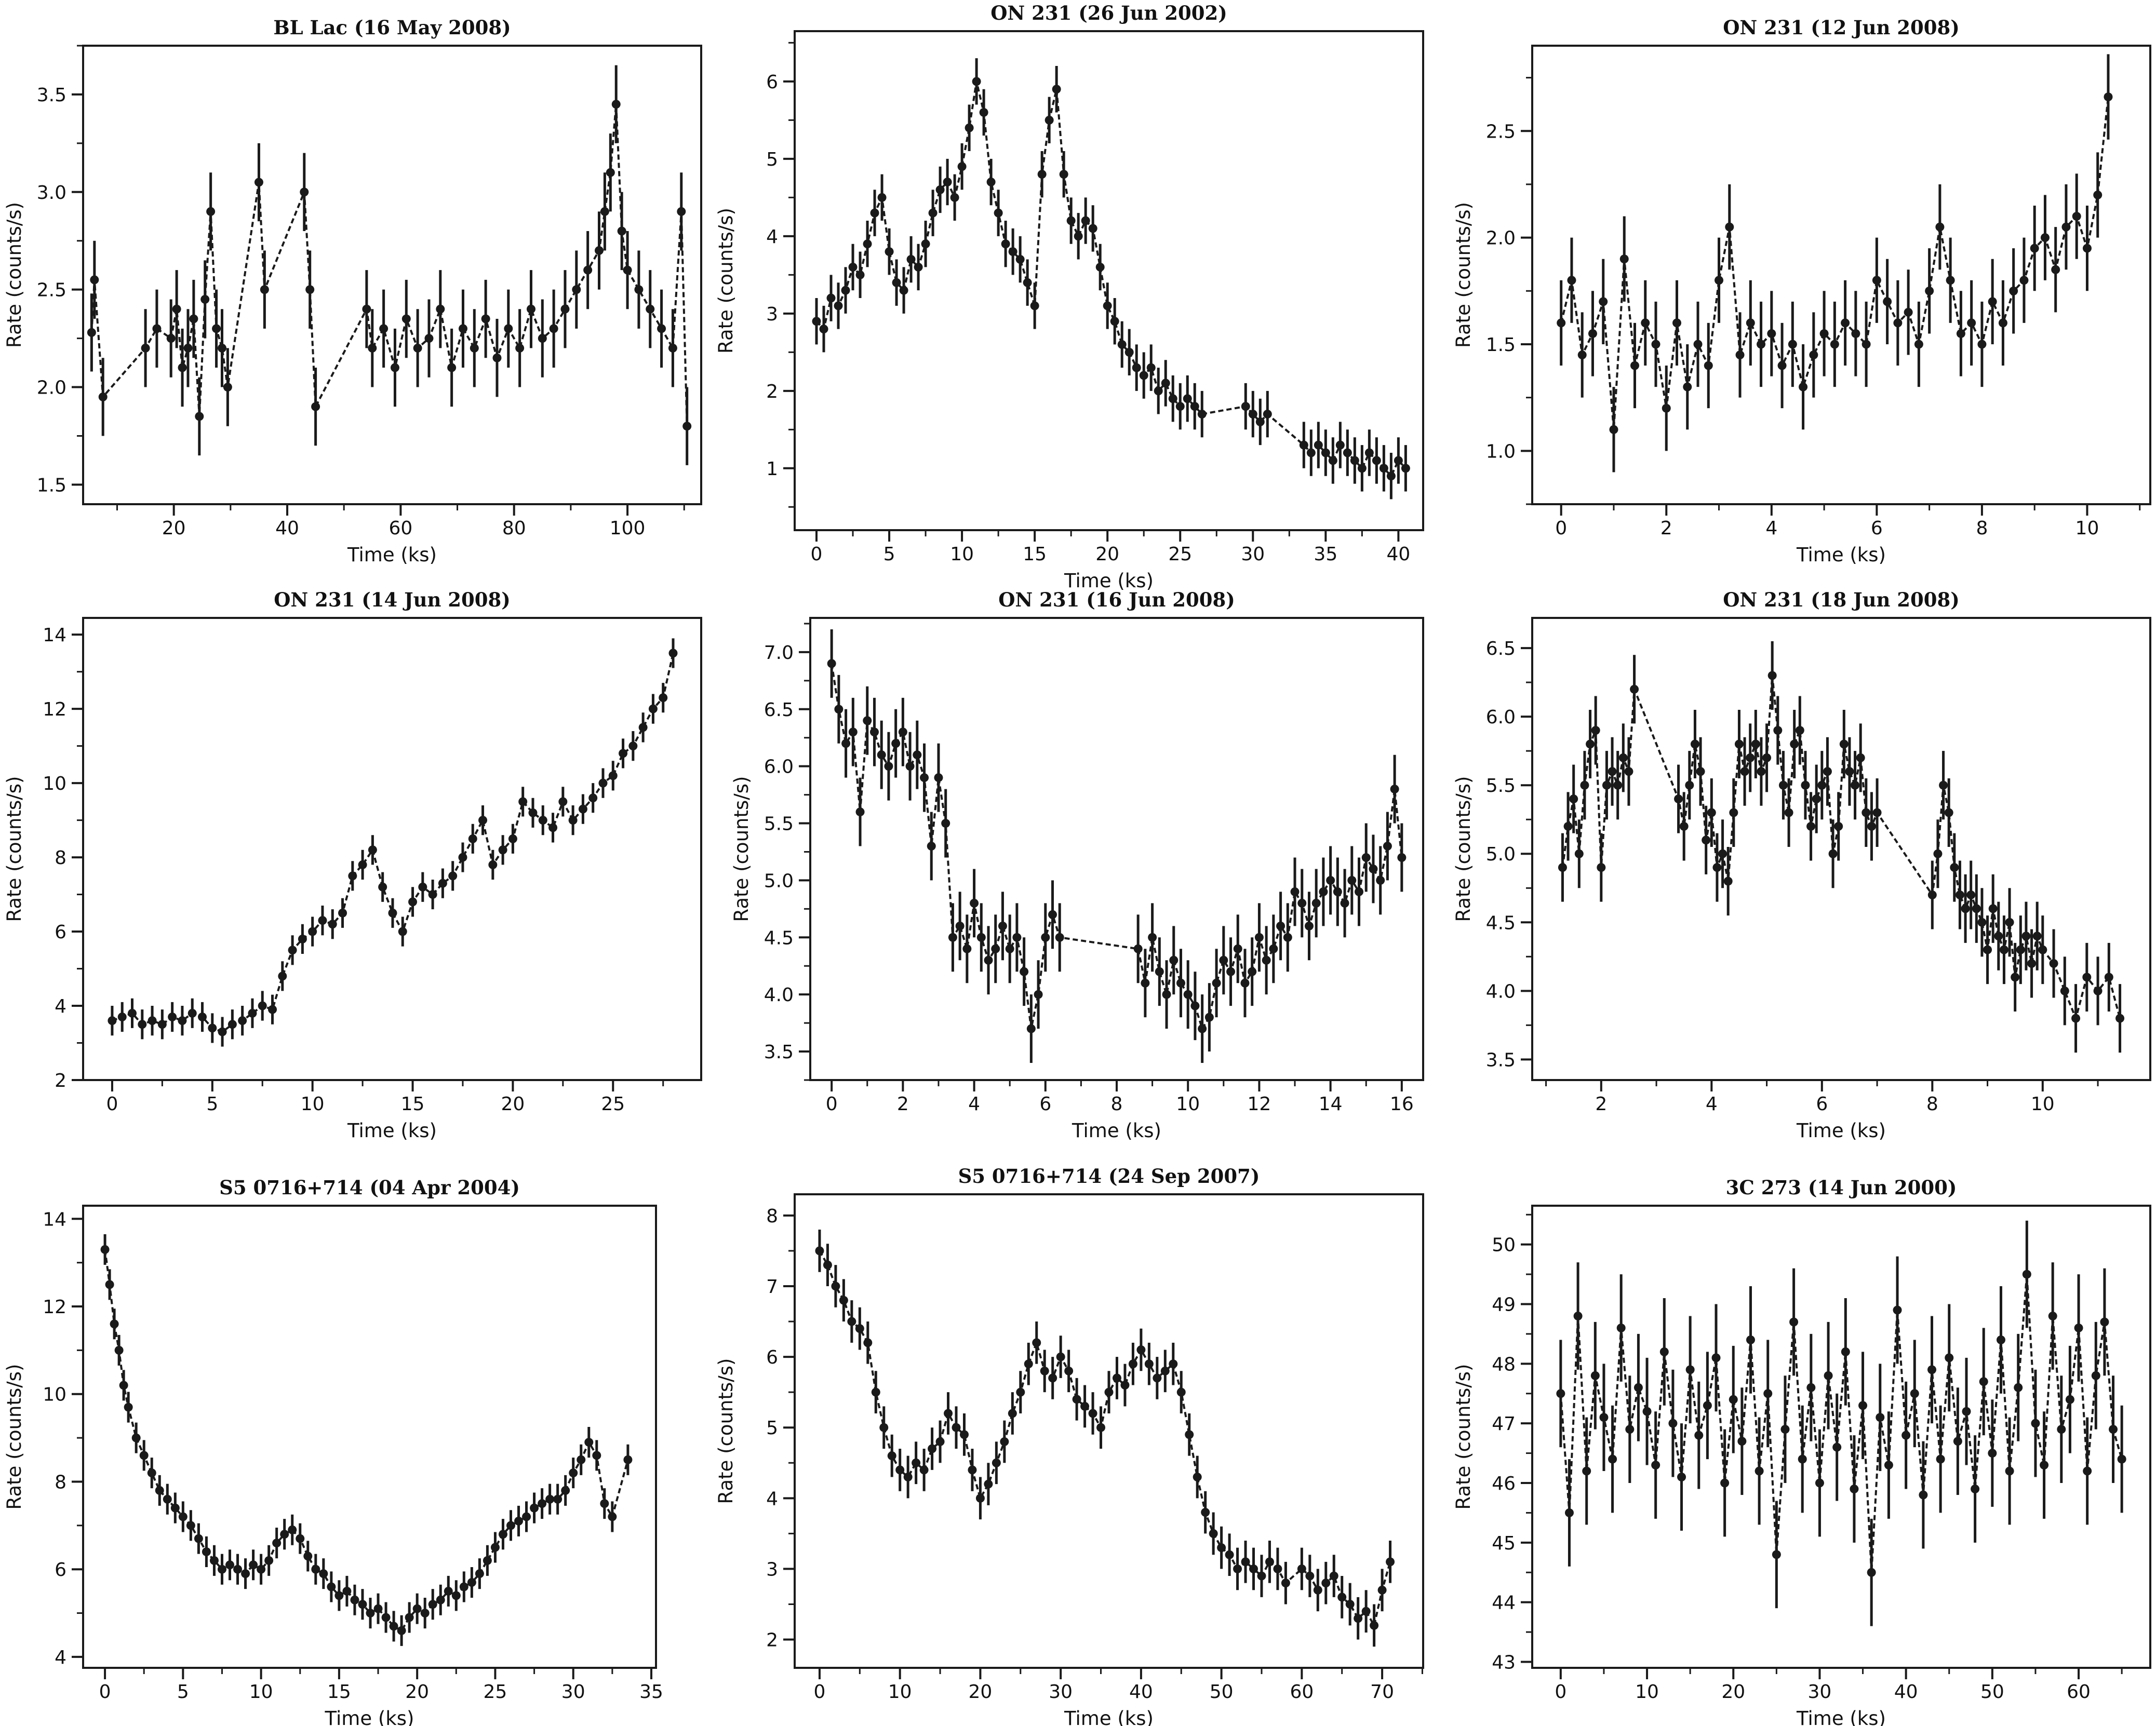  What do you see at coordinates (726, 1431) in the screenshot?
I see `y-axis-label: Rate (counts/s)` at bounding box center [726, 1431].